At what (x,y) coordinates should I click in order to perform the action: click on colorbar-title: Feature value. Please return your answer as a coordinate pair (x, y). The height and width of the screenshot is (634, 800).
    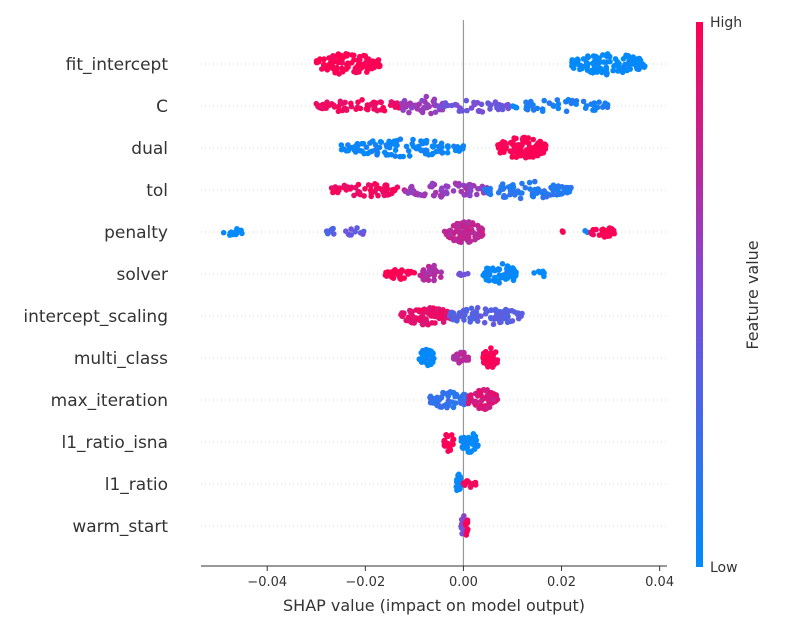
    Looking at the image, I should click on (752, 294).